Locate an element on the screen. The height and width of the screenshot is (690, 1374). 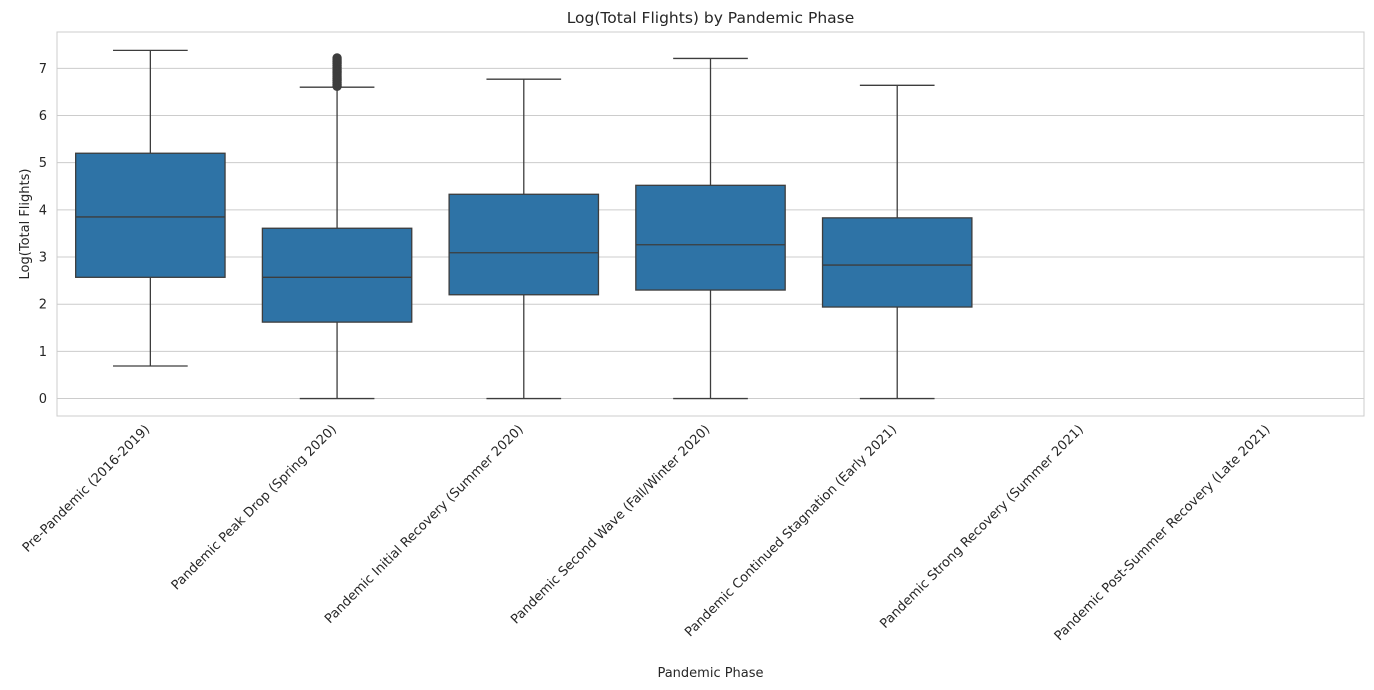
y-tick-label: 5 is located at coordinates (43, 163).